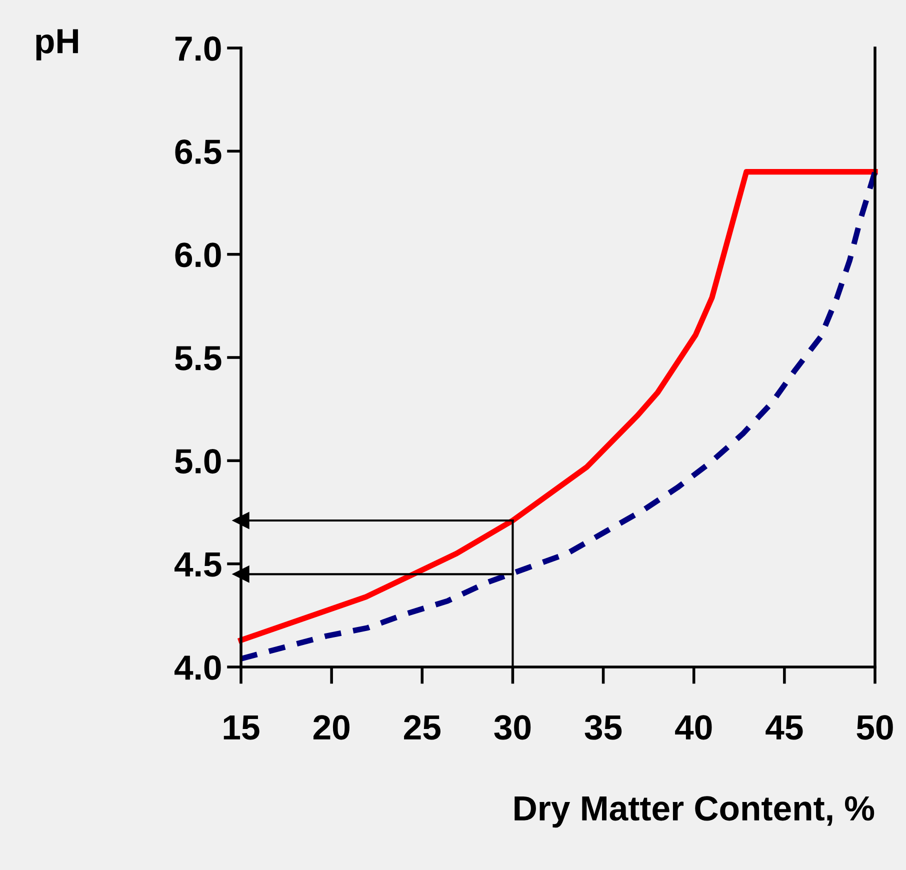  What do you see at coordinates (57, 44) in the screenshot?
I see `y-axis-title: pH` at bounding box center [57, 44].